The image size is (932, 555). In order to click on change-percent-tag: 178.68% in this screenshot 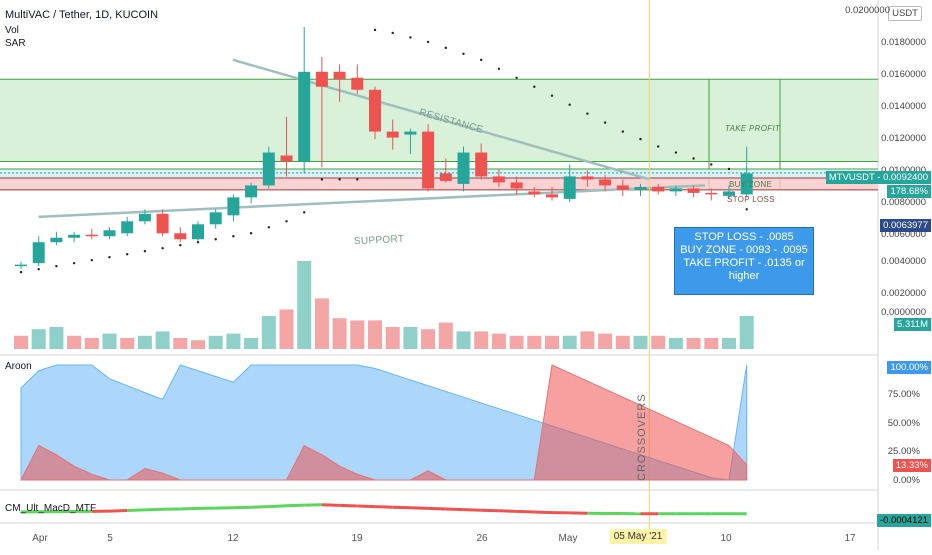, I will do `click(909, 191)`.